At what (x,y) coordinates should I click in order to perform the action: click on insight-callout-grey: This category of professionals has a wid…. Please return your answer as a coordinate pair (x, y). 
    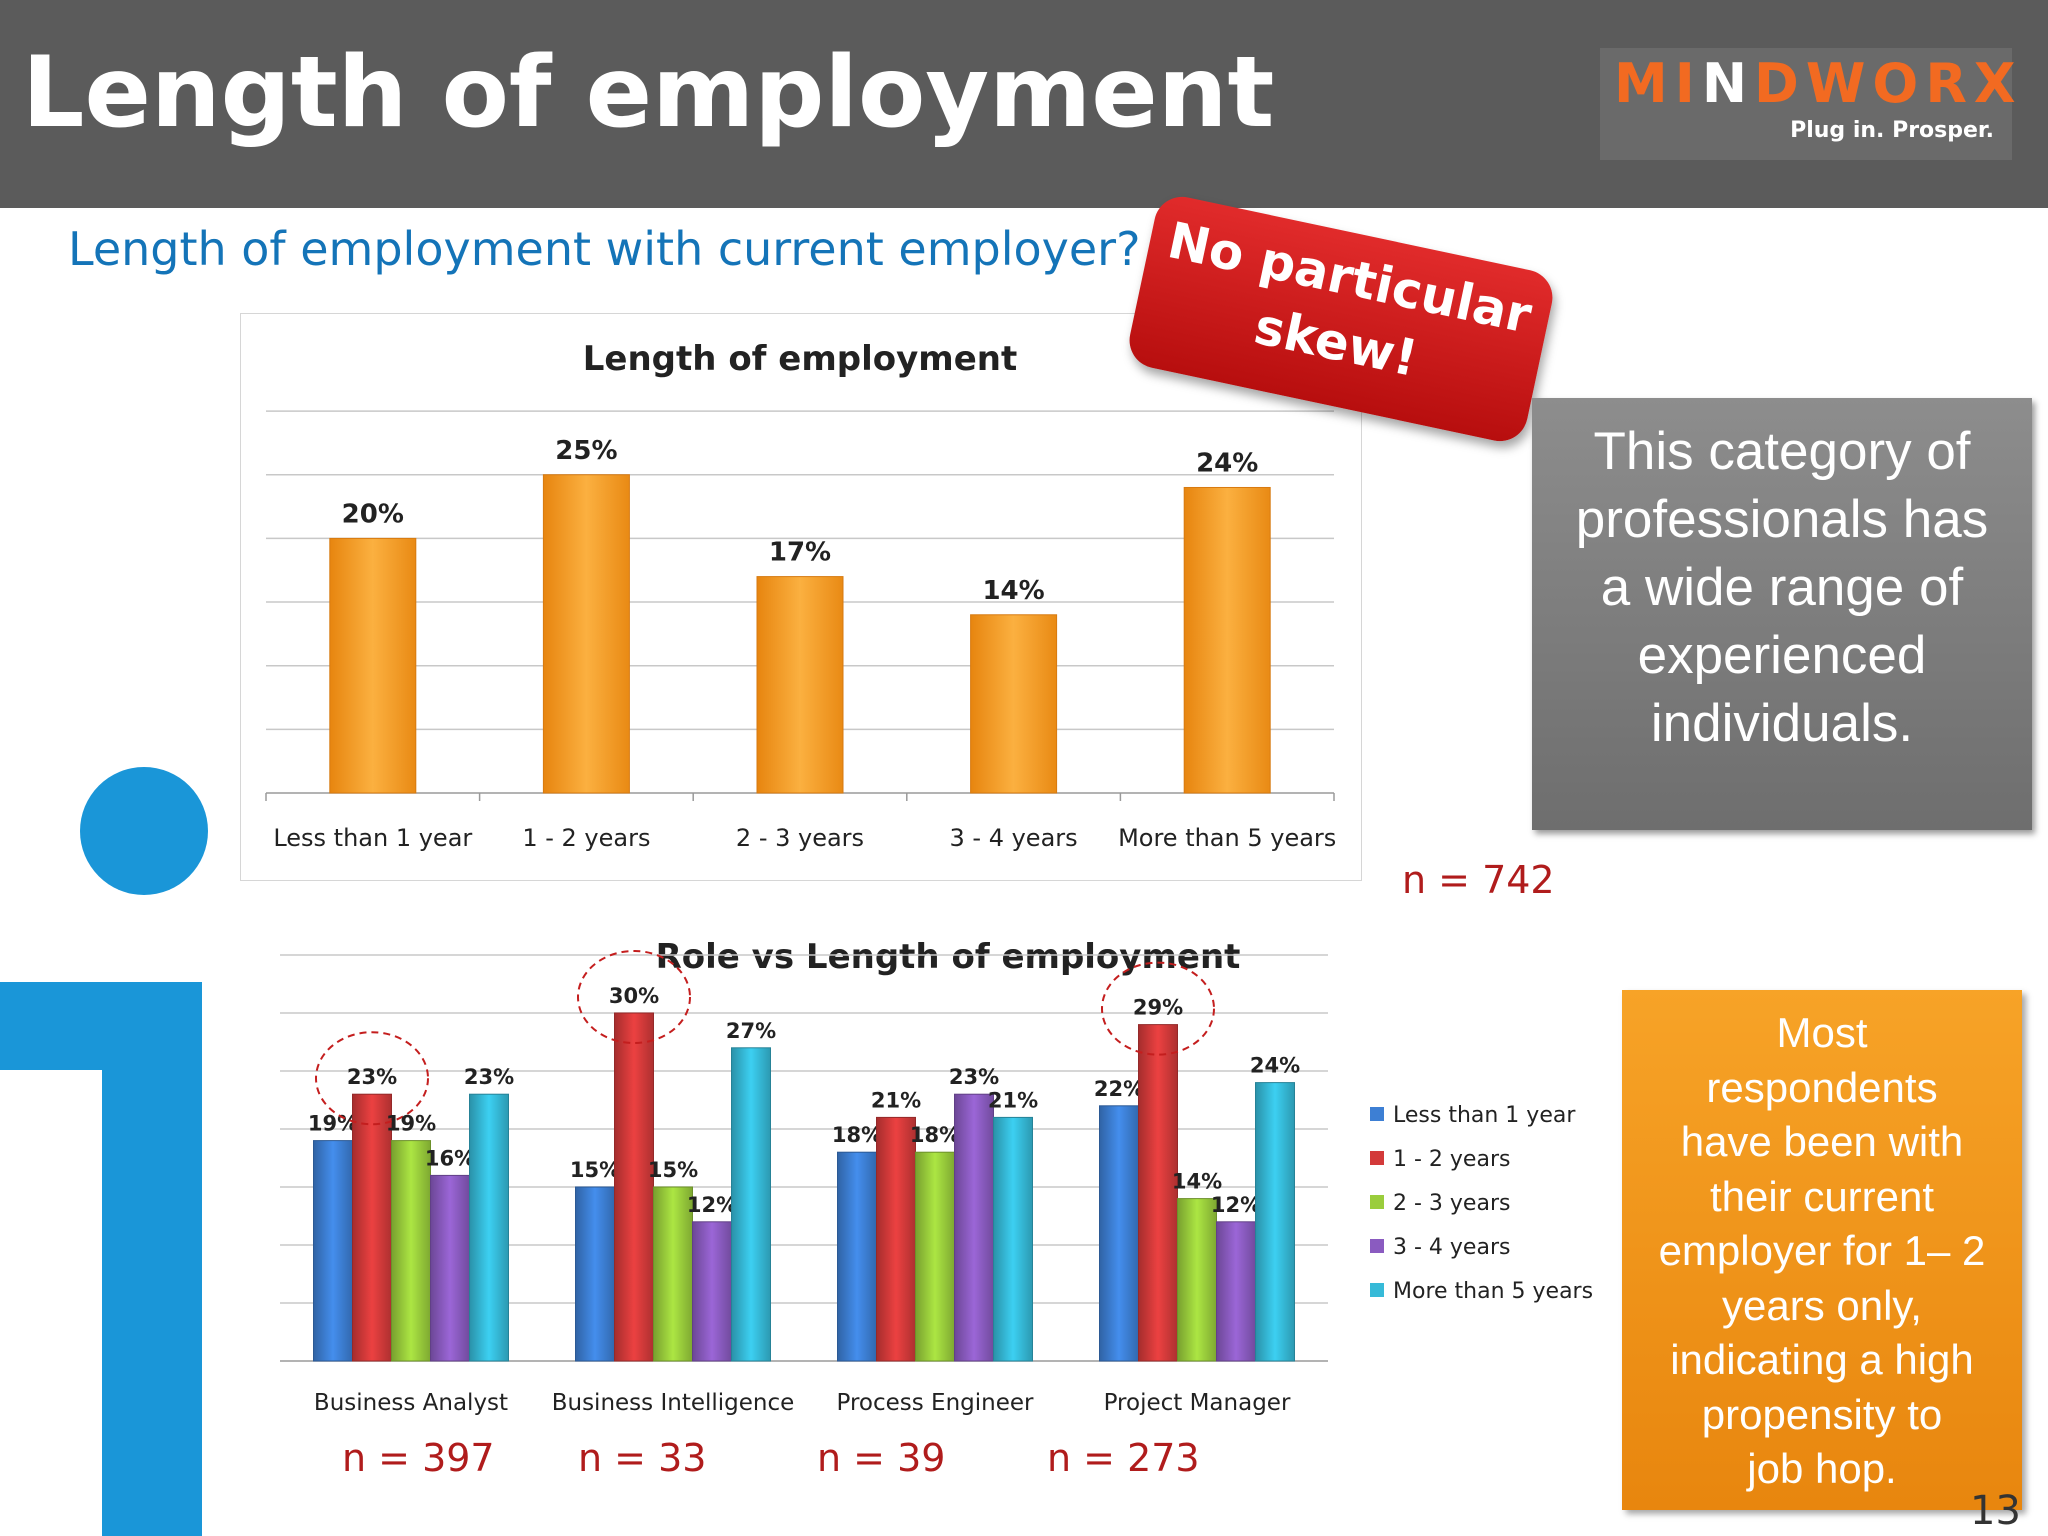
    Looking at the image, I should click on (1782, 614).